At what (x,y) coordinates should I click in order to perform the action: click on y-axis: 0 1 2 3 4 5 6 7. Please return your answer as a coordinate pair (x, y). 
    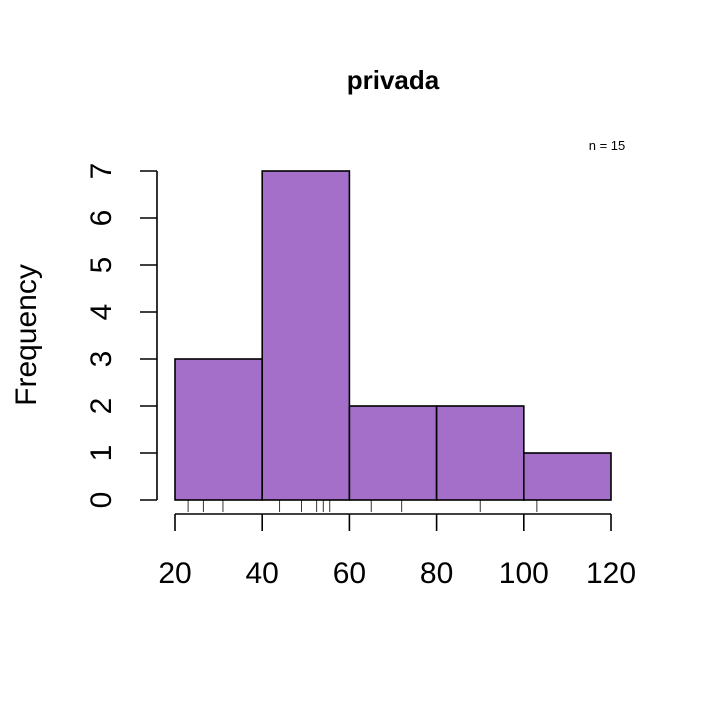
    Looking at the image, I should click on (121, 336).